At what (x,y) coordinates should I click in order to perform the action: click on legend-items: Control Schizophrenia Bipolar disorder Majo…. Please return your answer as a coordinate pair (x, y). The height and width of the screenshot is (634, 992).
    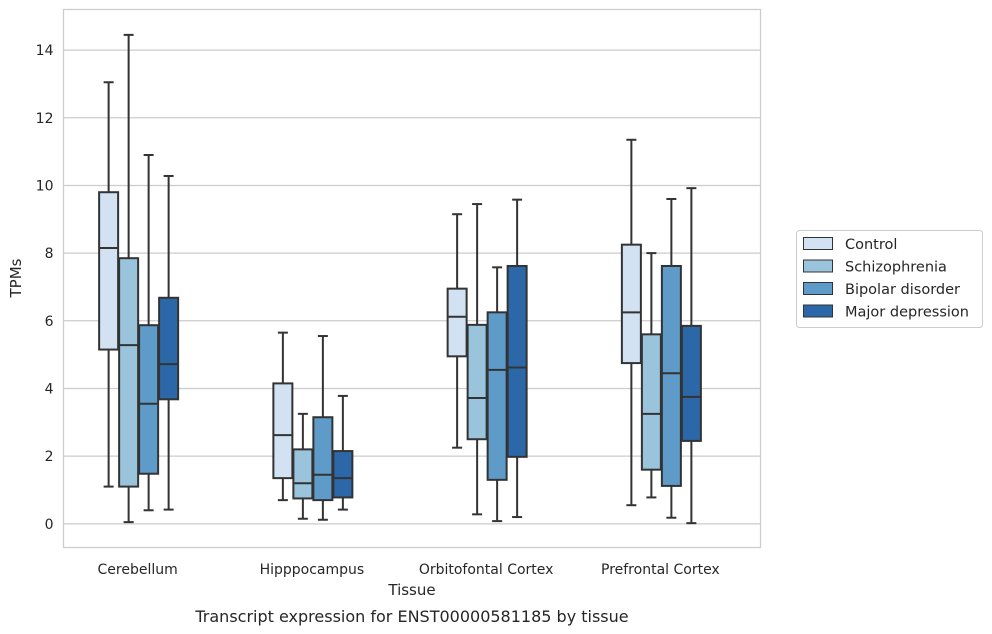
    Looking at the image, I should click on (886, 279).